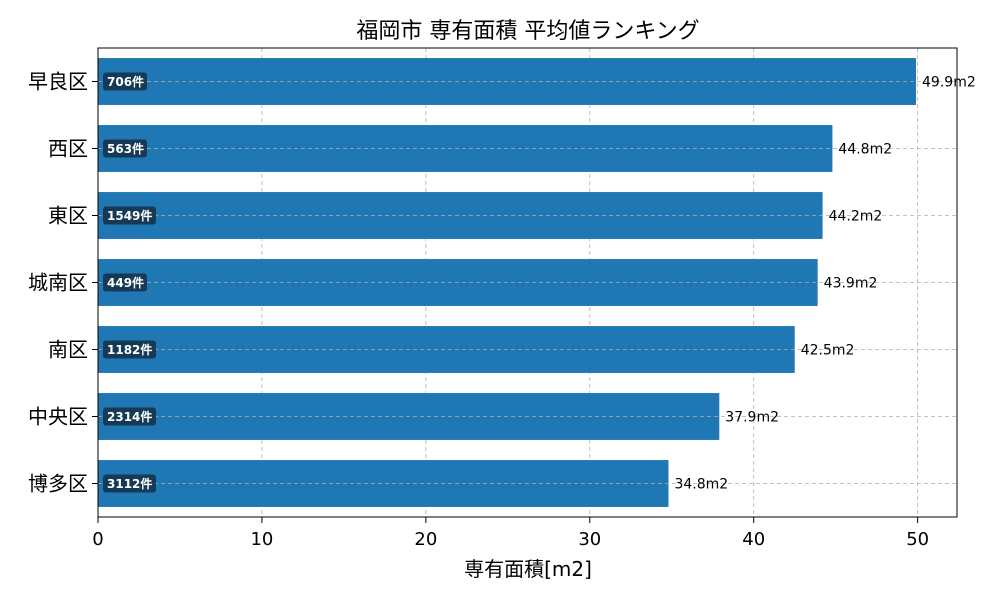 This screenshot has width=1000, height=600. Describe the element at coordinates (68, 149) in the screenshot. I see `category-label: 西区` at that location.